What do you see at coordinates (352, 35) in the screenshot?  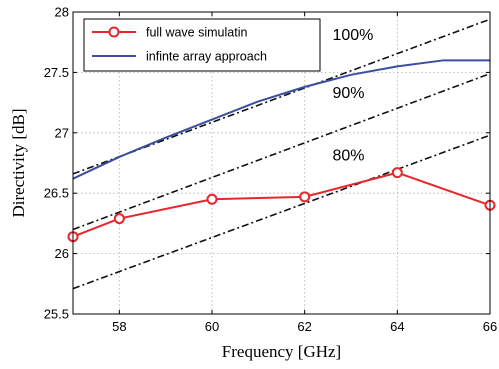 I see `annotation: 100%` at bounding box center [352, 35].